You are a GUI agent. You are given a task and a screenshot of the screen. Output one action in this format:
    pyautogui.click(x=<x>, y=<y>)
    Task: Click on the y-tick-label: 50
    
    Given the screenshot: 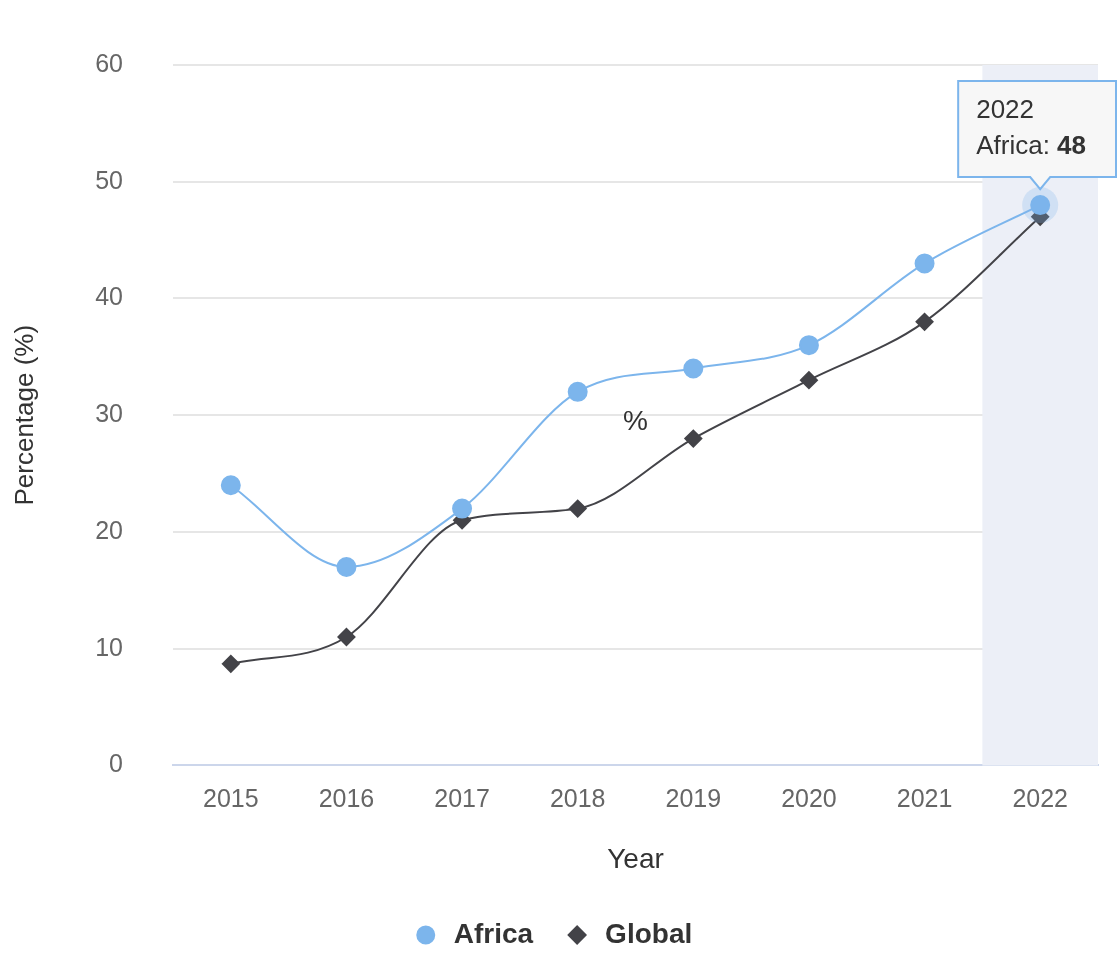 What is the action you would take?
    pyautogui.click(x=109, y=179)
    